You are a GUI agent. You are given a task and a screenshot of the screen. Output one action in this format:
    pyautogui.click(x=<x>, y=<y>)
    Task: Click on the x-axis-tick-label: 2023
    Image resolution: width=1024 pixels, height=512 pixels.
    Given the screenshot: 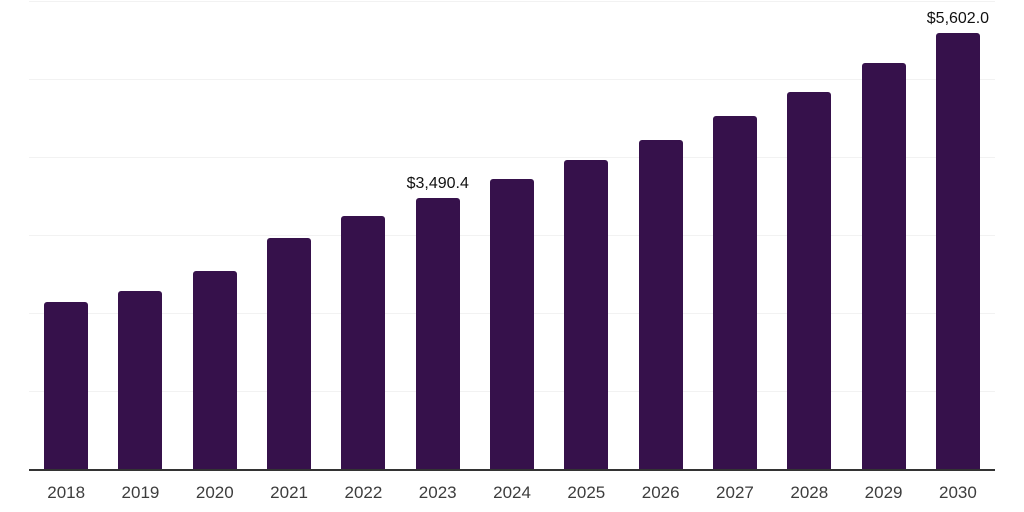 What is the action you would take?
    pyautogui.click(x=437, y=492)
    